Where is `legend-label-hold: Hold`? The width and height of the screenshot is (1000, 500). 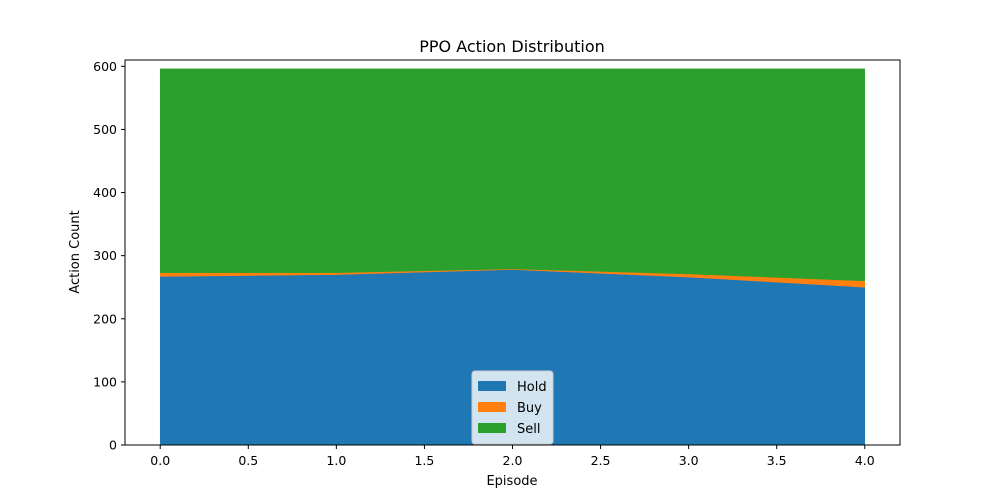
legend-label-hold: Hold is located at coordinates (532, 387).